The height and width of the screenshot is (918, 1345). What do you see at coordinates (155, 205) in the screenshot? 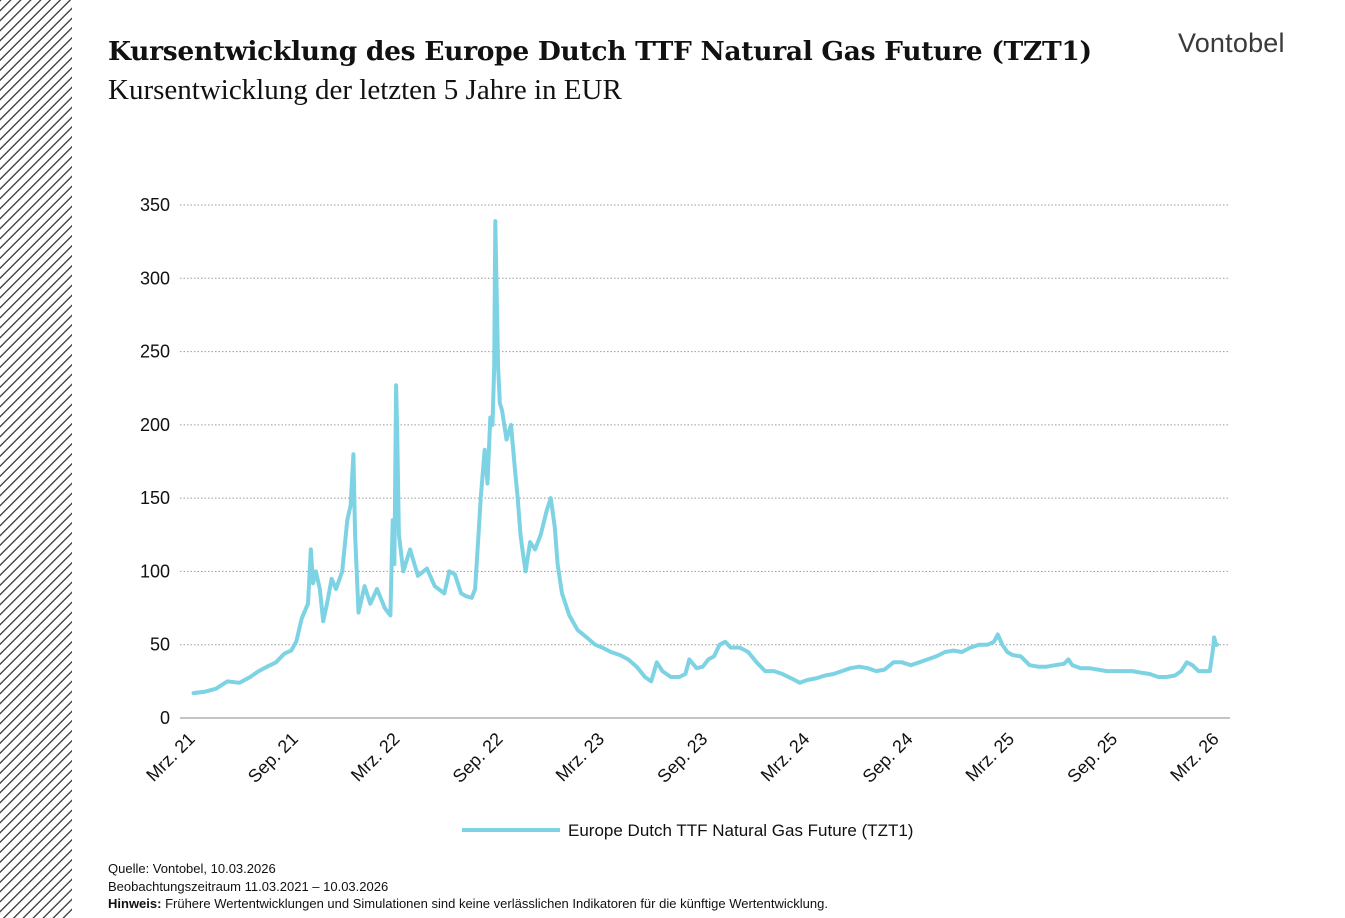
I see `y-tick-label: 350` at bounding box center [155, 205].